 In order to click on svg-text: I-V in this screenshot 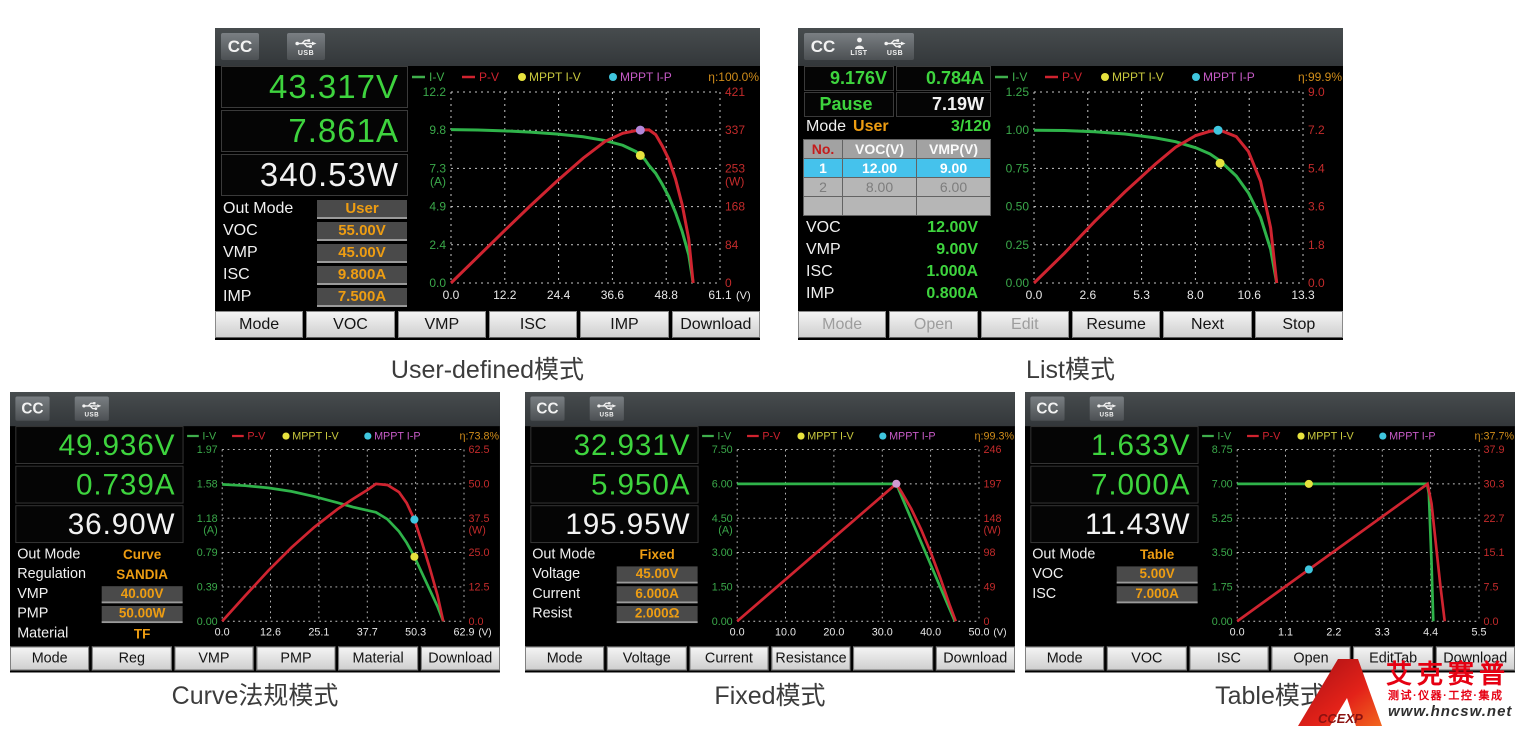, I will do `click(724, 437)`.